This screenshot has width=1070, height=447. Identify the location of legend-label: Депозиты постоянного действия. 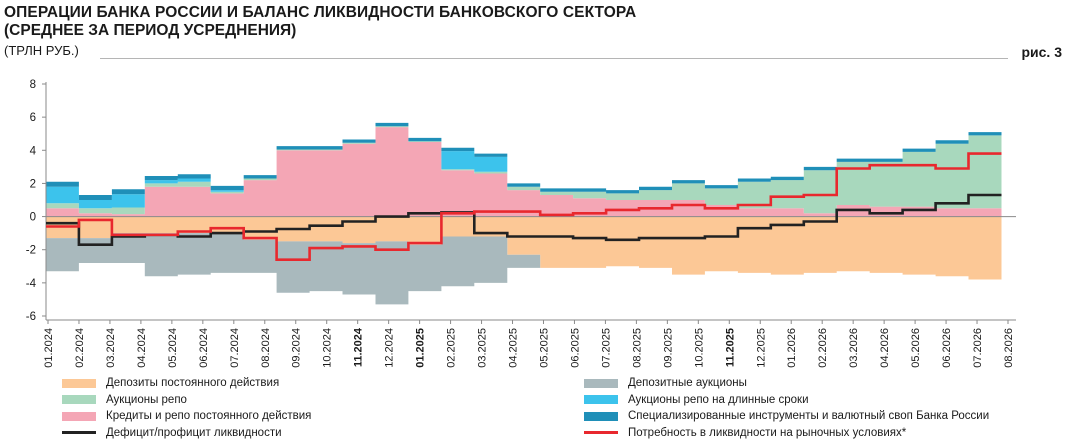
(193, 383).